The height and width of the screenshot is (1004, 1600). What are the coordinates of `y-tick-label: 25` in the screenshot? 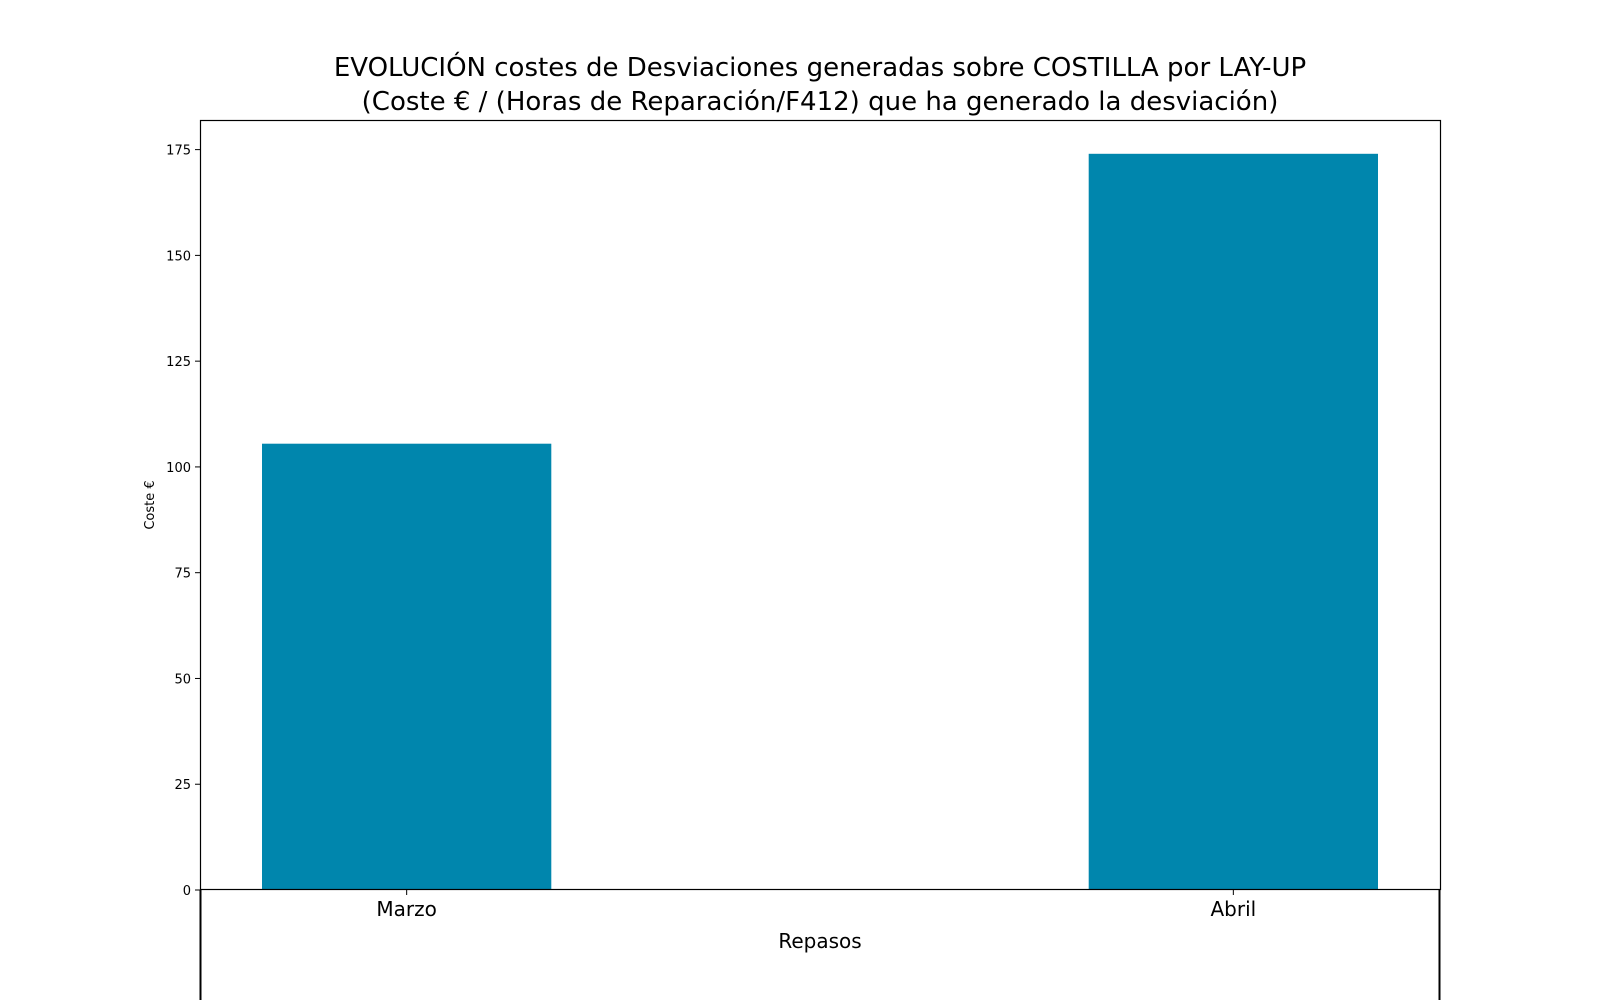 It's located at (182, 785).